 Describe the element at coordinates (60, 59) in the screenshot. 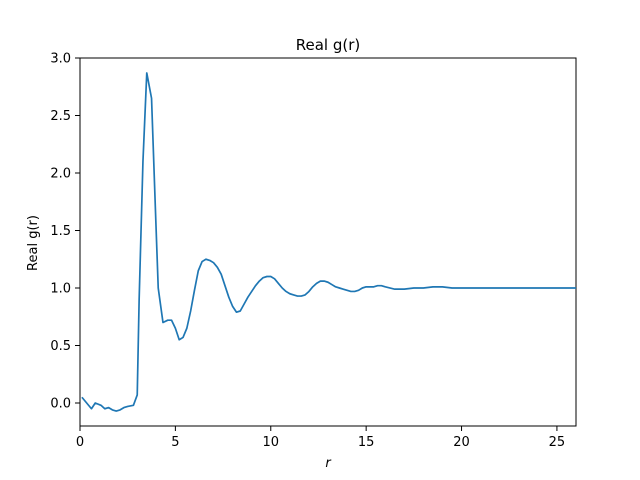

I see `y-tick-label: 3.0` at that location.